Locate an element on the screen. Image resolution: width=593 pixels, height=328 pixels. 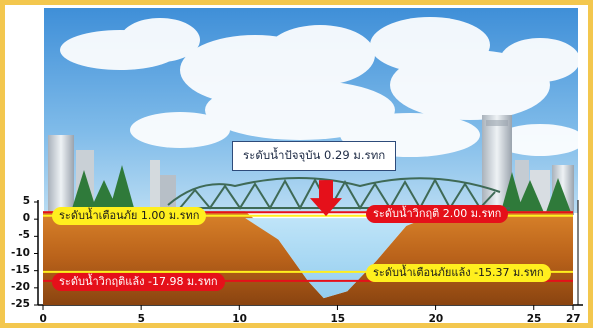
water-area is located at coordinates (335, 258).